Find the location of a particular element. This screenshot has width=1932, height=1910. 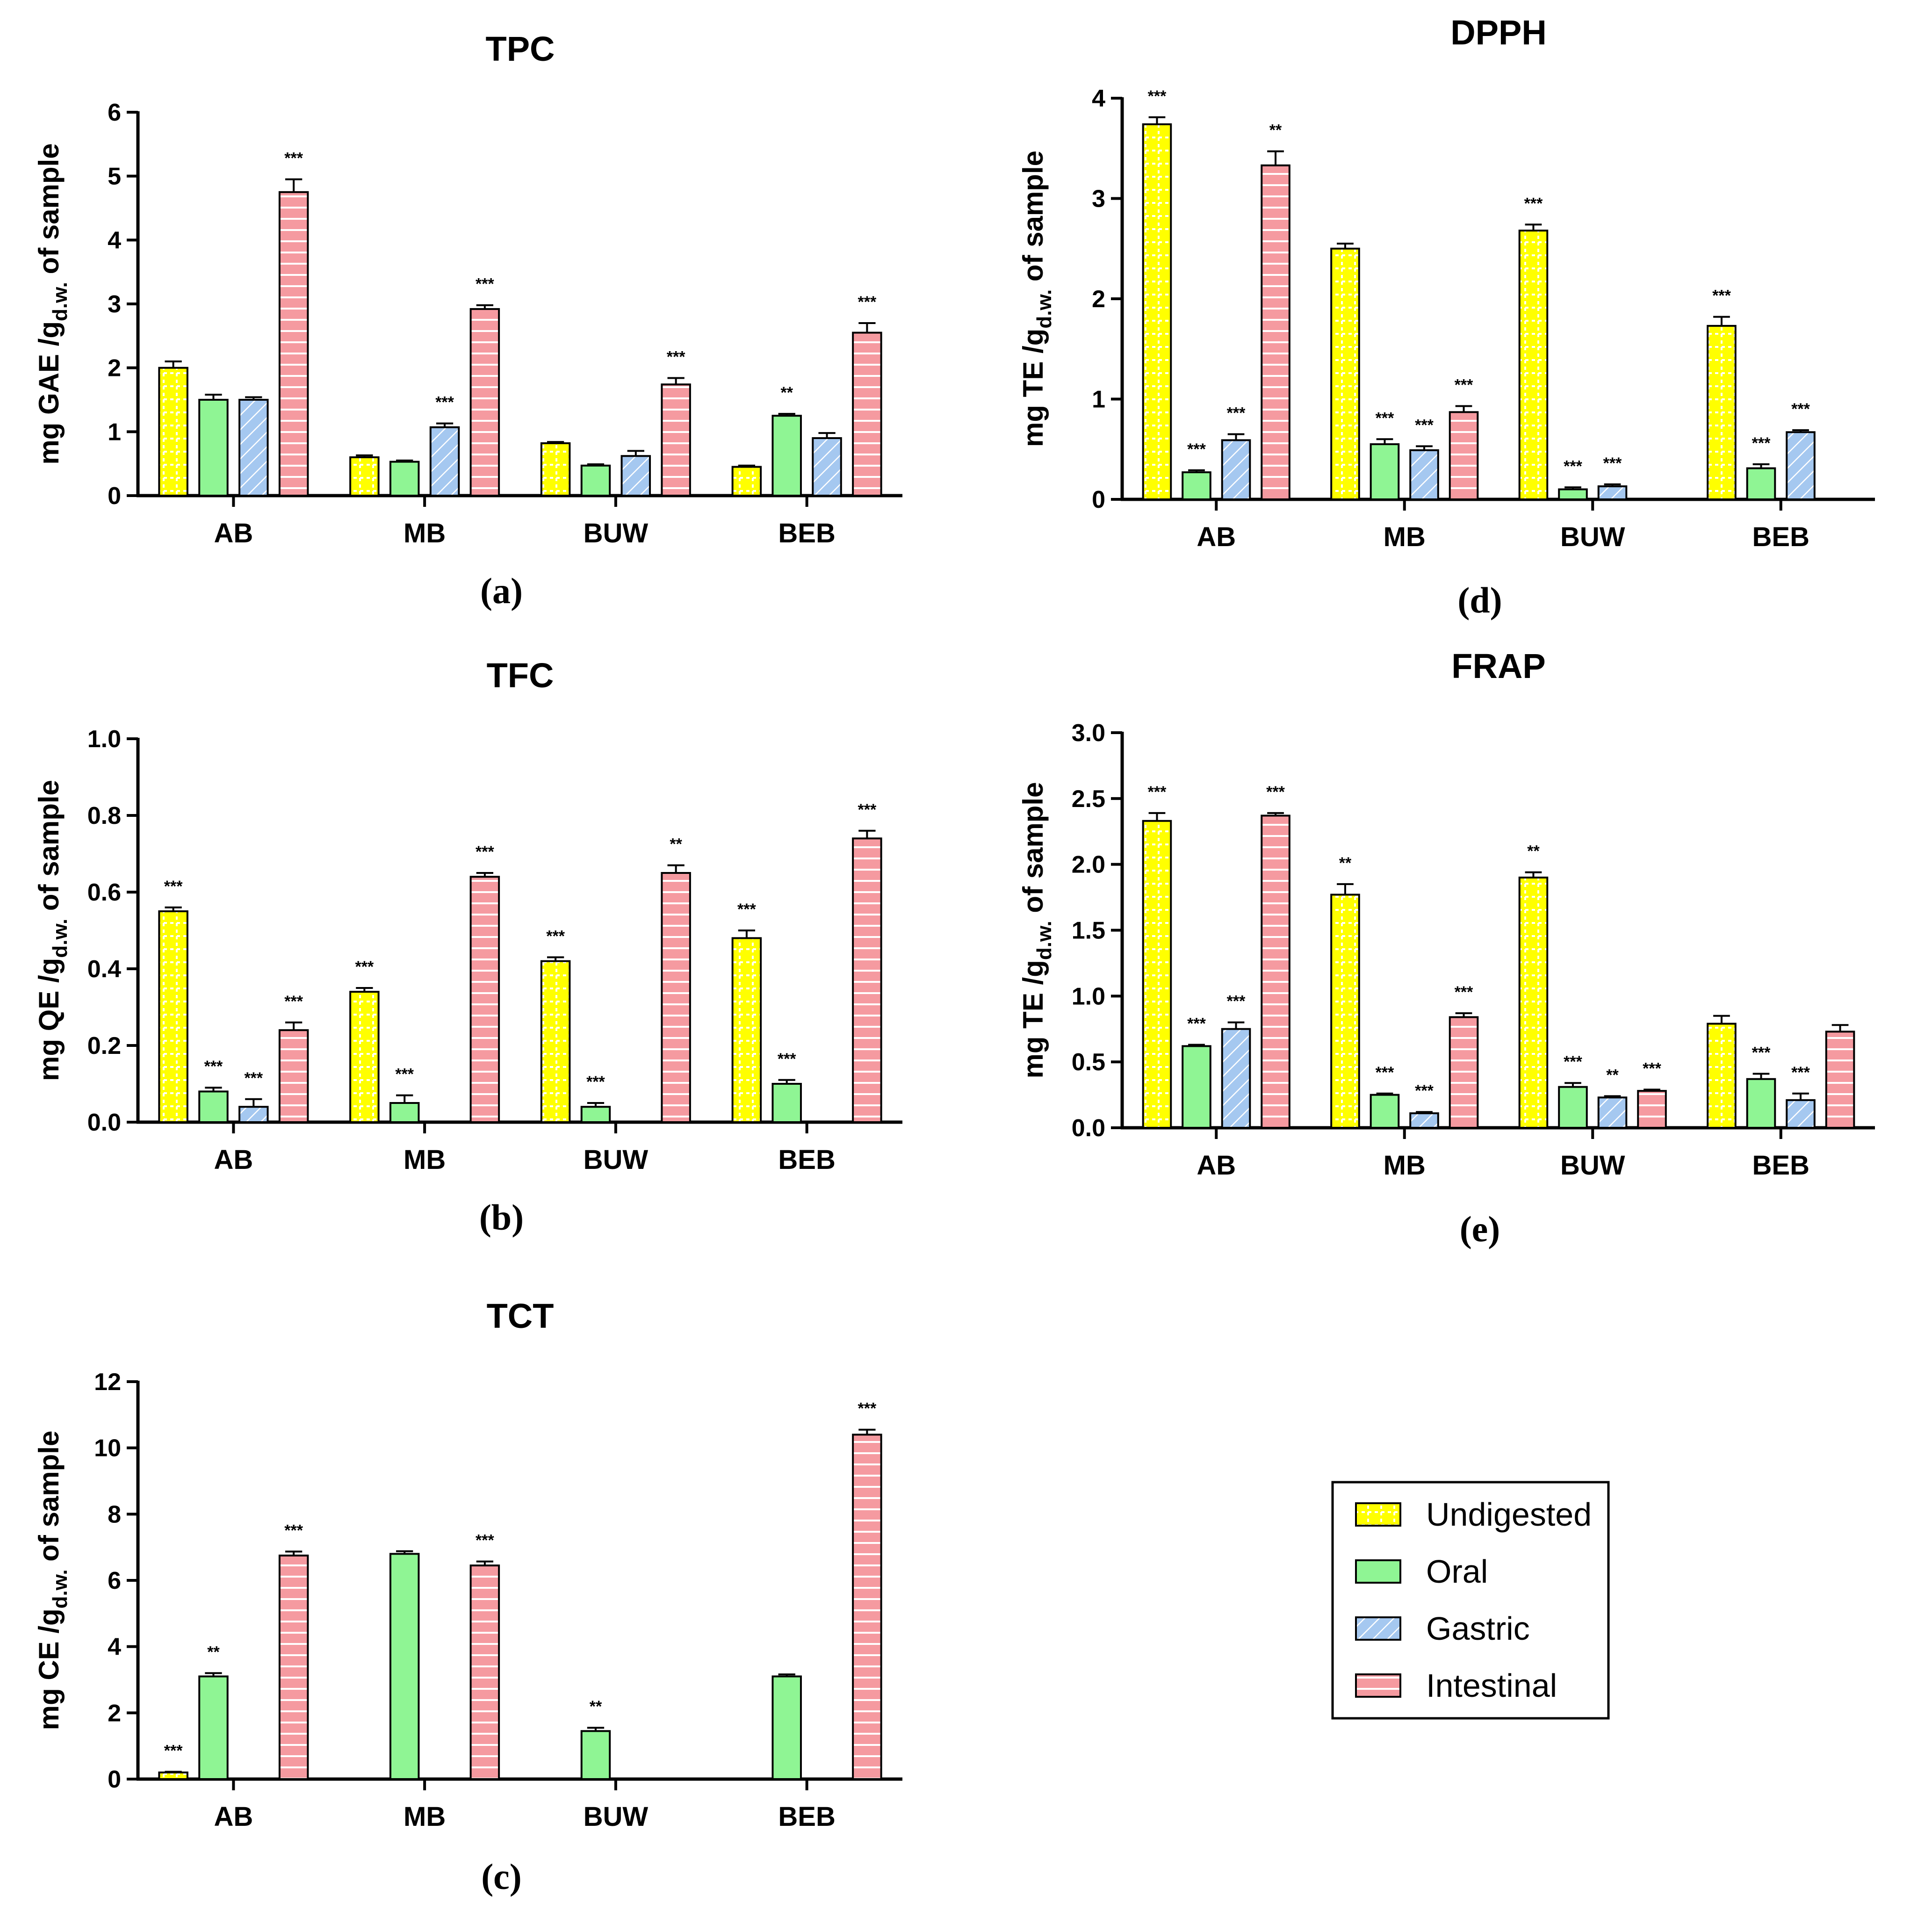

y-tick-label: 0.5 is located at coordinates (1088, 1062).